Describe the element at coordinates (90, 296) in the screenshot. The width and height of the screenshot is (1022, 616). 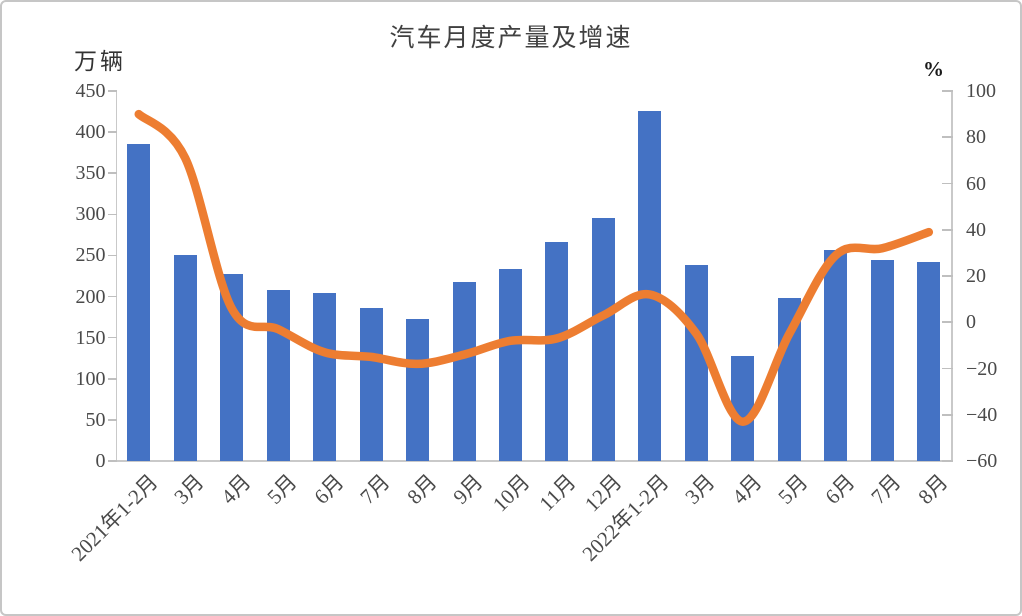
I see `left-axis-tick-label: 200` at that location.